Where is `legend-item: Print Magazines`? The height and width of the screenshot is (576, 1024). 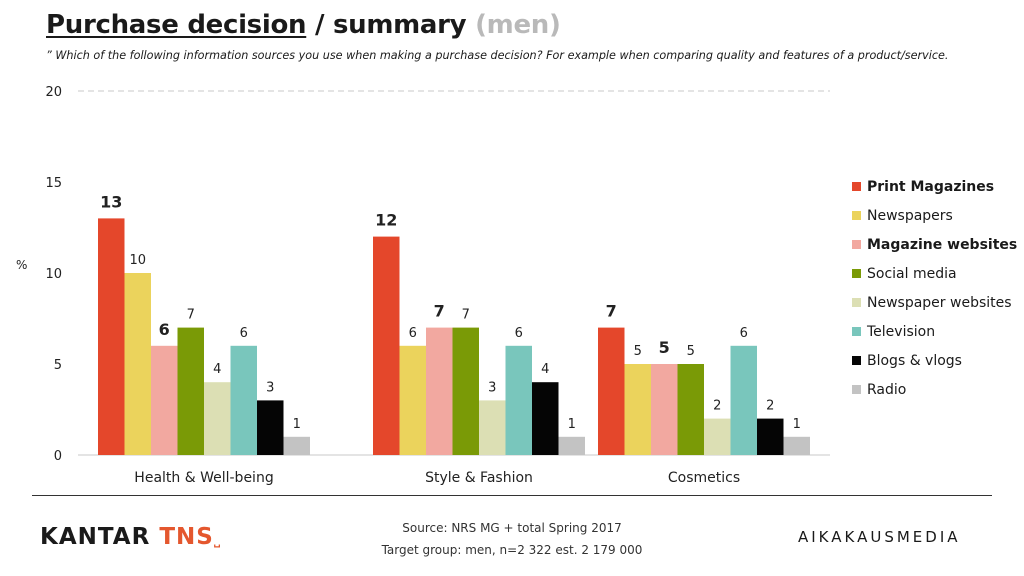
legend-item: Print Magazines is located at coordinates (934, 186).